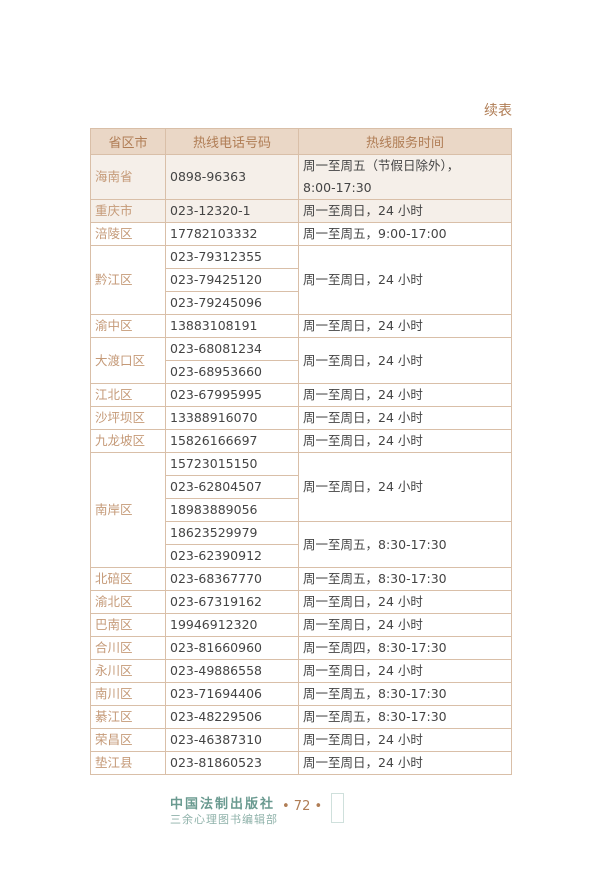  Describe the element at coordinates (128, 395) in the screenshot. I see `region-cell: 江北区` at that location.